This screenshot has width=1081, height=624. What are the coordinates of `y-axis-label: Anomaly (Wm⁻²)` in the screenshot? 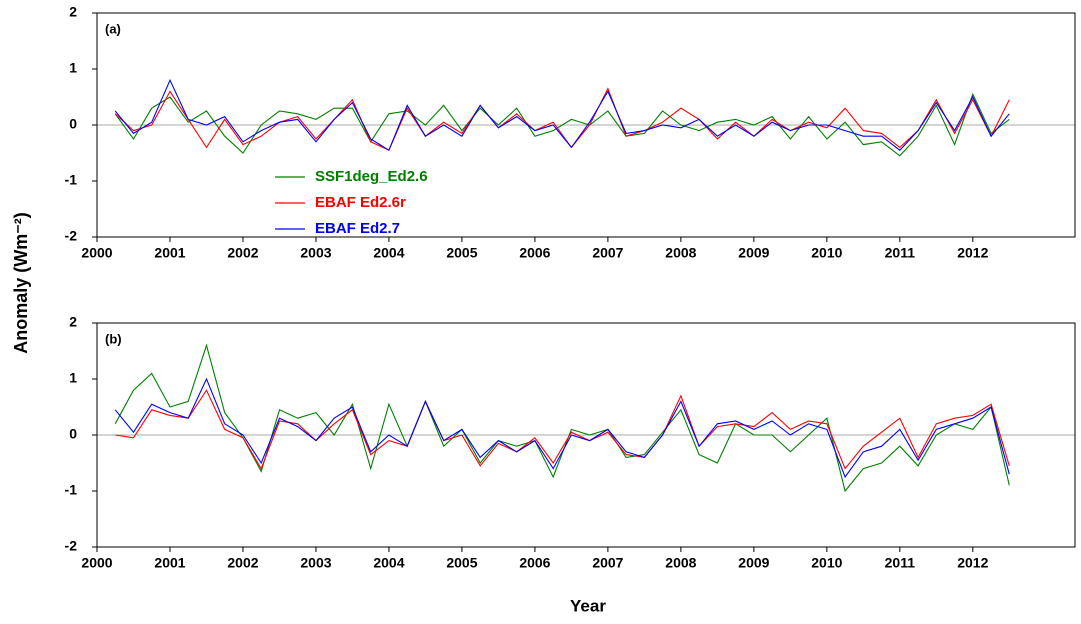 It's located at (21, 283).